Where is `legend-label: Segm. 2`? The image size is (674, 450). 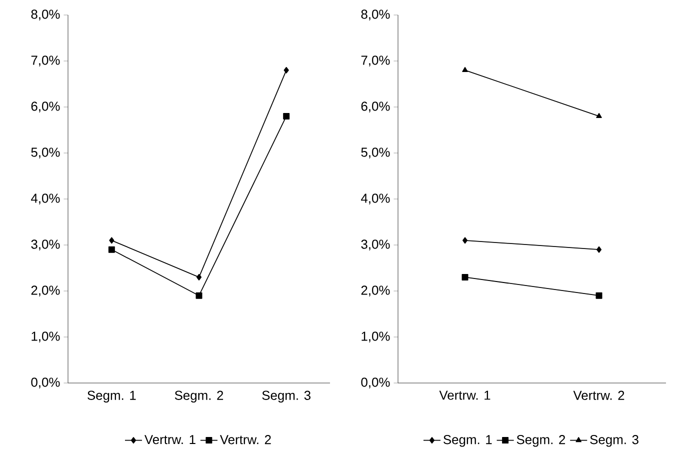
legend-label: Segm. 2 is located at coordinates (541, 441).